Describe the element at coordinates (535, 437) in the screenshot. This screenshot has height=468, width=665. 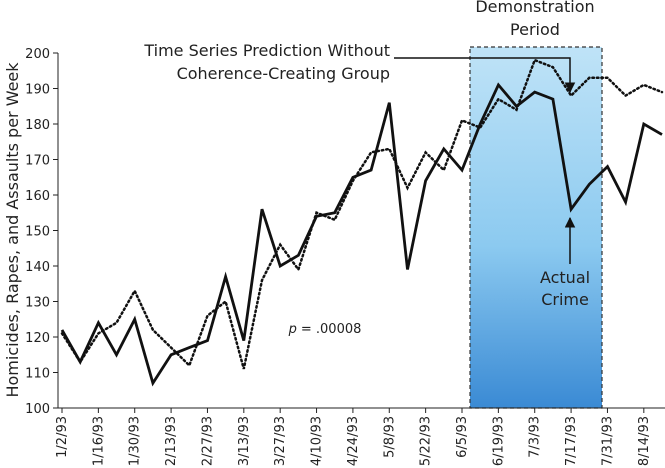
I see `x-tick-label: 7/3/93` at that location.